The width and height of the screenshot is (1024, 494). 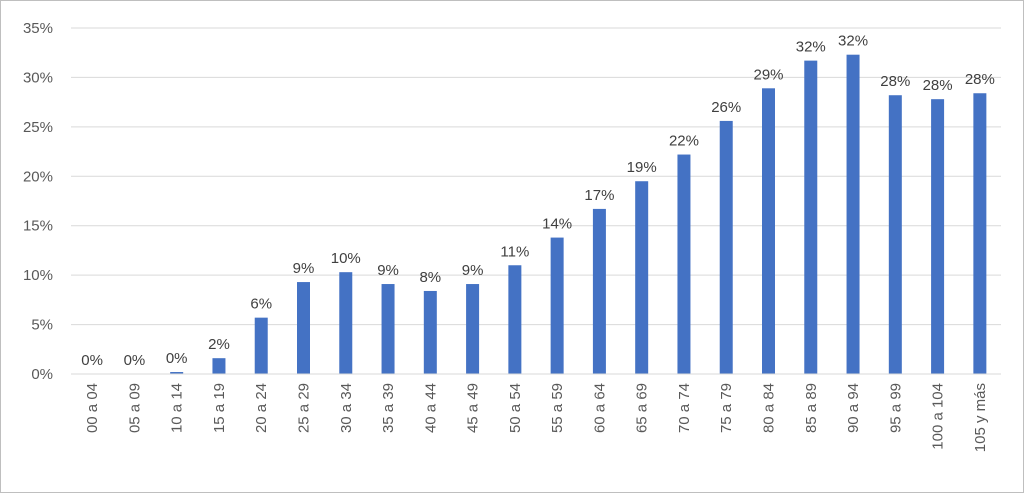 I want to click on x-tick-label: 00 a 04, so click(x=92, y=408).